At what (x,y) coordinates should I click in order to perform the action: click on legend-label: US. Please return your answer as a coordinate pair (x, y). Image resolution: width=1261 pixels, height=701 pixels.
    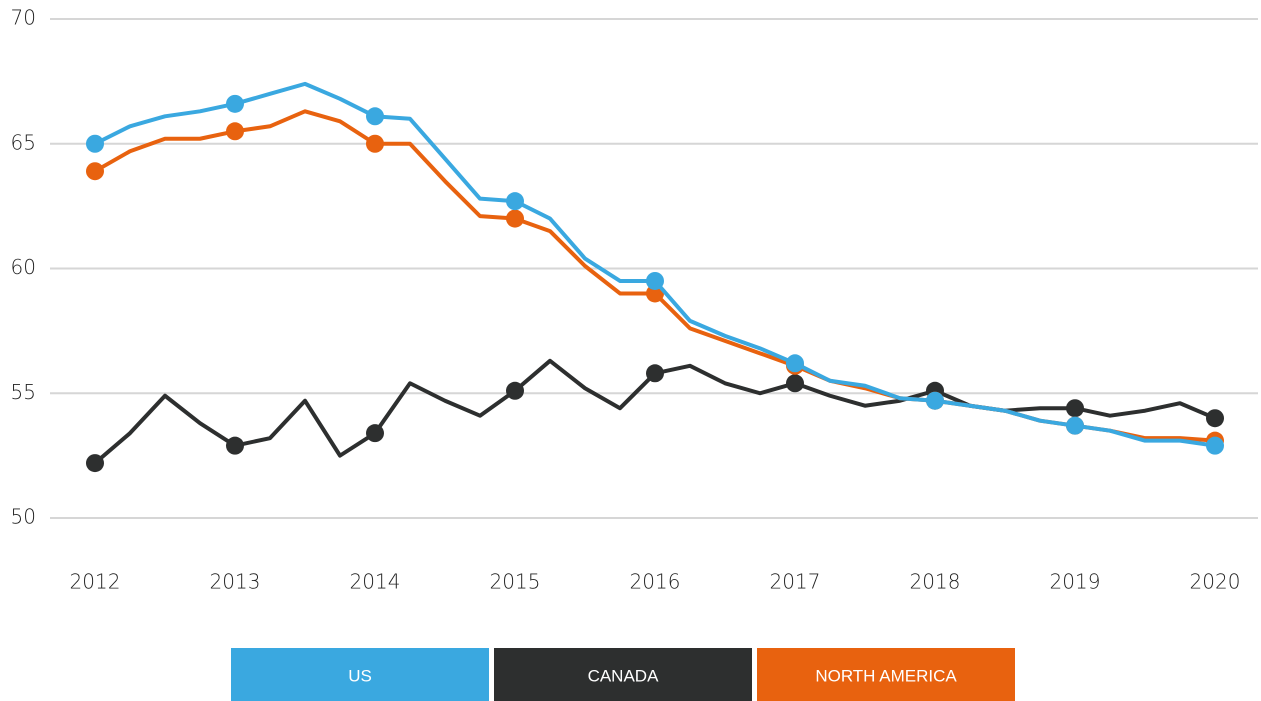
    Looking at the image, I should click on (360, 675).